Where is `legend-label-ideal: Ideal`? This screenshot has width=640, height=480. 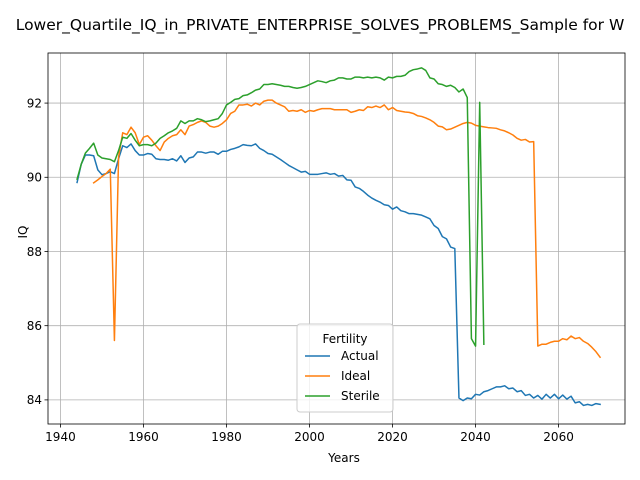
legend-label-ideal: Ideal is located at coordinates (355, 376).